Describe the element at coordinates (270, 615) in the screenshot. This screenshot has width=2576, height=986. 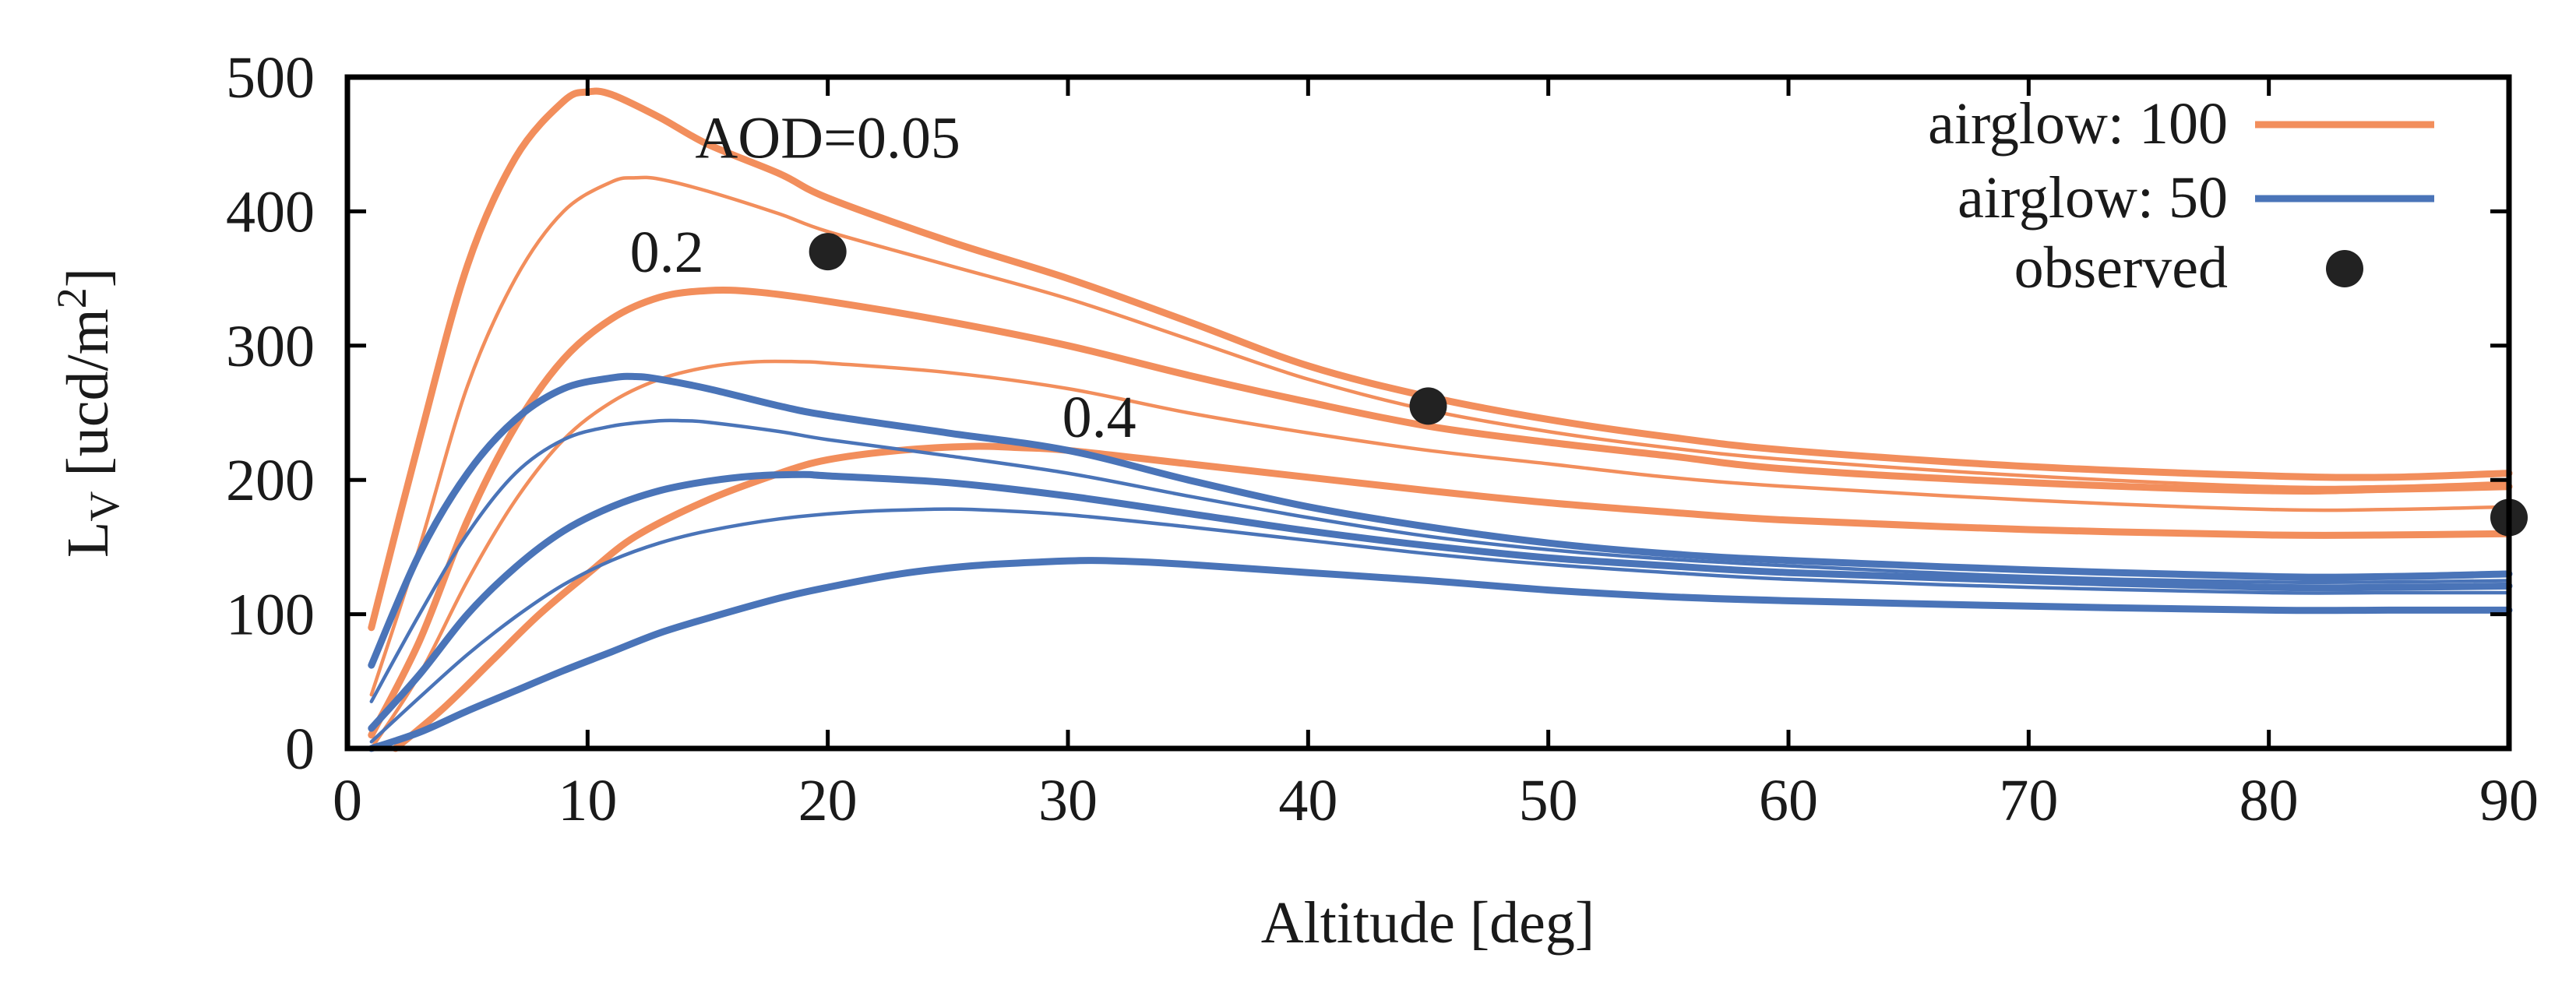
I see `y-tick-label: 100` at that location.